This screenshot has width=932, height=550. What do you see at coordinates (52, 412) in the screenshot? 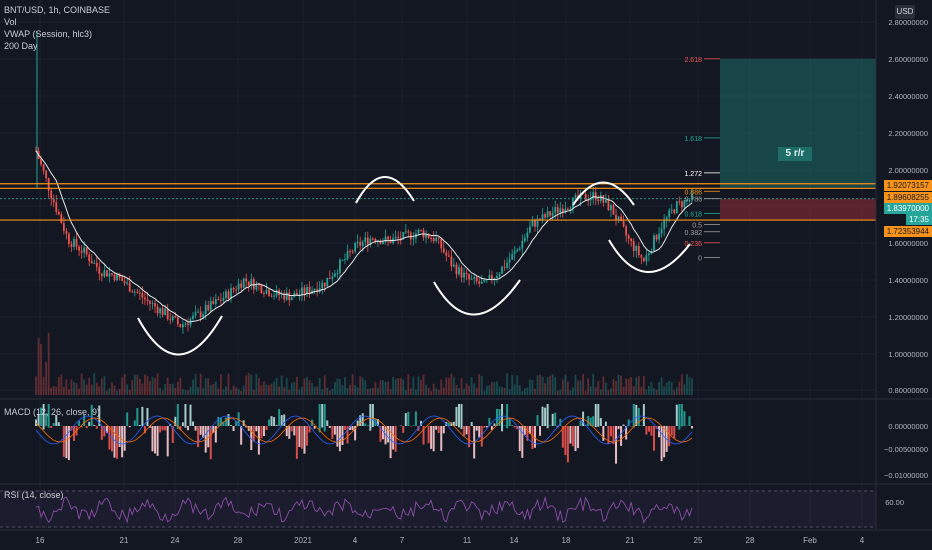
I see `macd-legend: MACD (12, 26, close, 9)` at bounding box center [52, 412].